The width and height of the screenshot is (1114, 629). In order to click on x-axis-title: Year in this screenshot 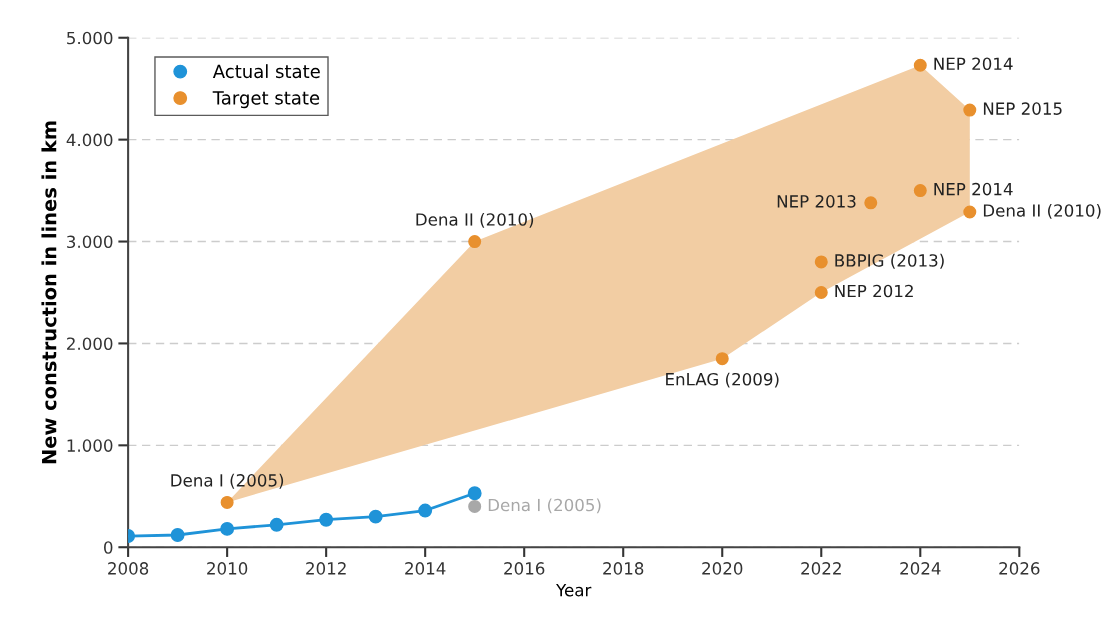, I will do `click(574, 590)`.